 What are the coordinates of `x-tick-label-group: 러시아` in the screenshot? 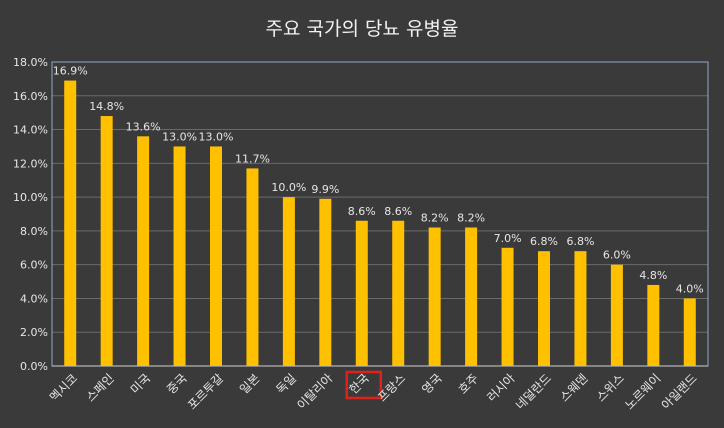 It's located at (500, 387).